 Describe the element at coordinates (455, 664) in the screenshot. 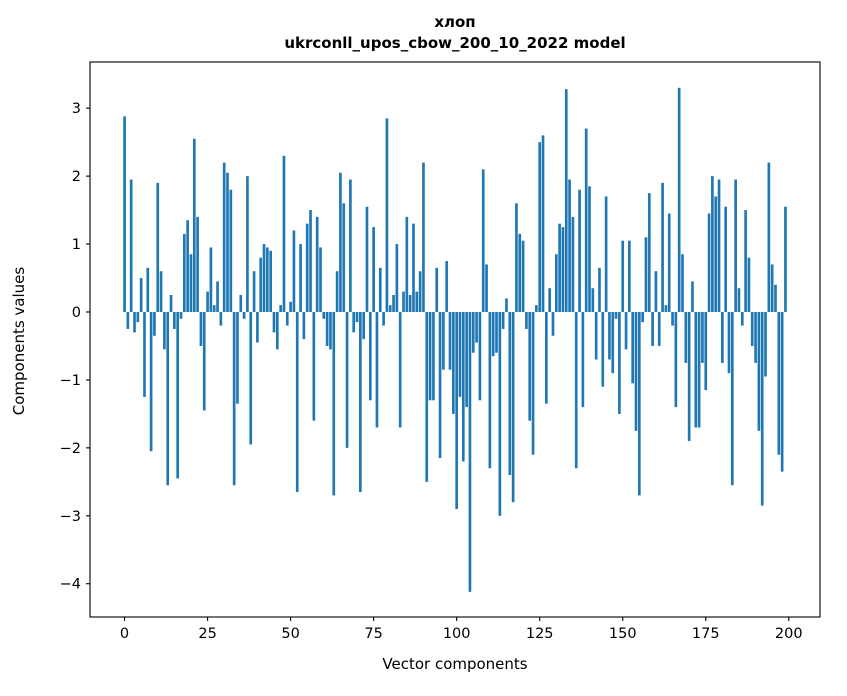

I see `x-axis-label: Vector components` at that location.